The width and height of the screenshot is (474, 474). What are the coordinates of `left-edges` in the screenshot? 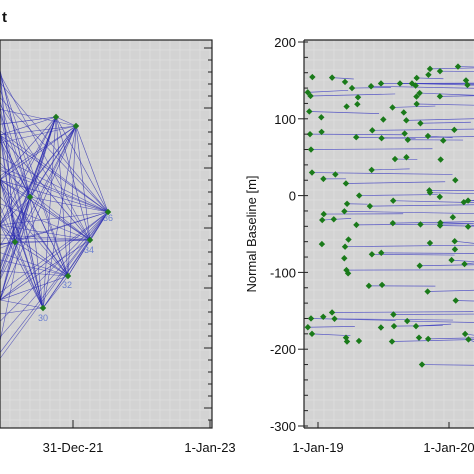 It's located at (54, 213).